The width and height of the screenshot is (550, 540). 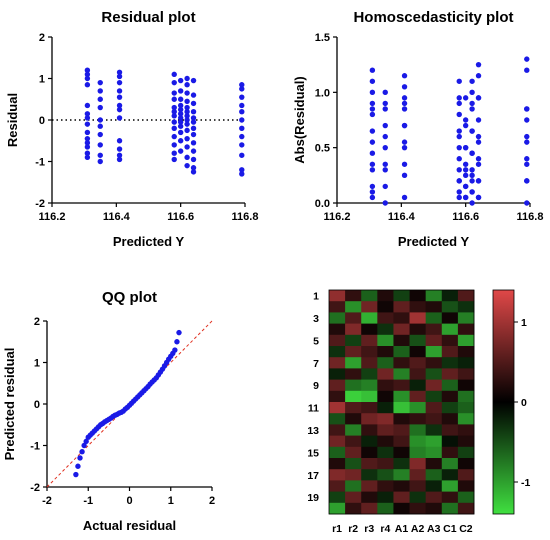 What do you see at coordinates (37, 405) in the screenshot?
I see `y-tick-label: 0` at bounding box center [37, 405].